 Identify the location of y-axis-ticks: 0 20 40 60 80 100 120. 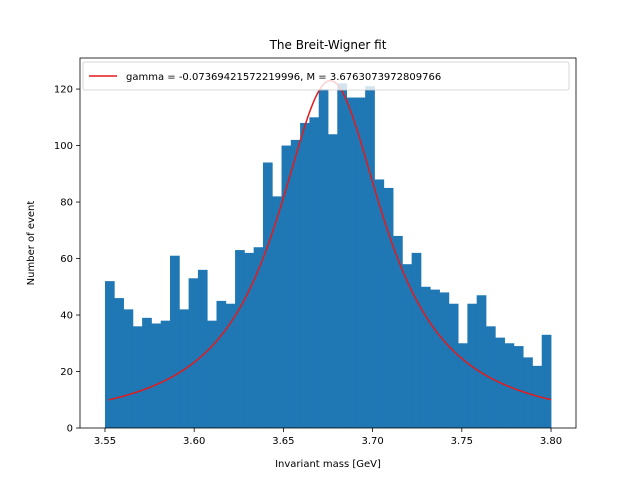
(67, 260).